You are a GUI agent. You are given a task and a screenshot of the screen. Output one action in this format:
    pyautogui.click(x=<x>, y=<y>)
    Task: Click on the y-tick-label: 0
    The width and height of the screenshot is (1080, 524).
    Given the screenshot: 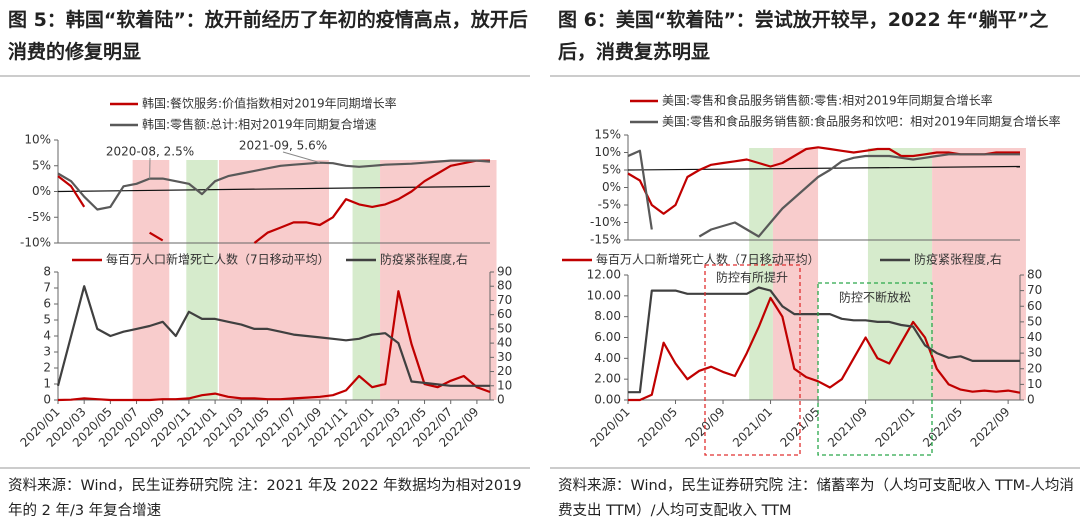 What is the action you would take?
    pyautogui.click(x=47, y=400)
    